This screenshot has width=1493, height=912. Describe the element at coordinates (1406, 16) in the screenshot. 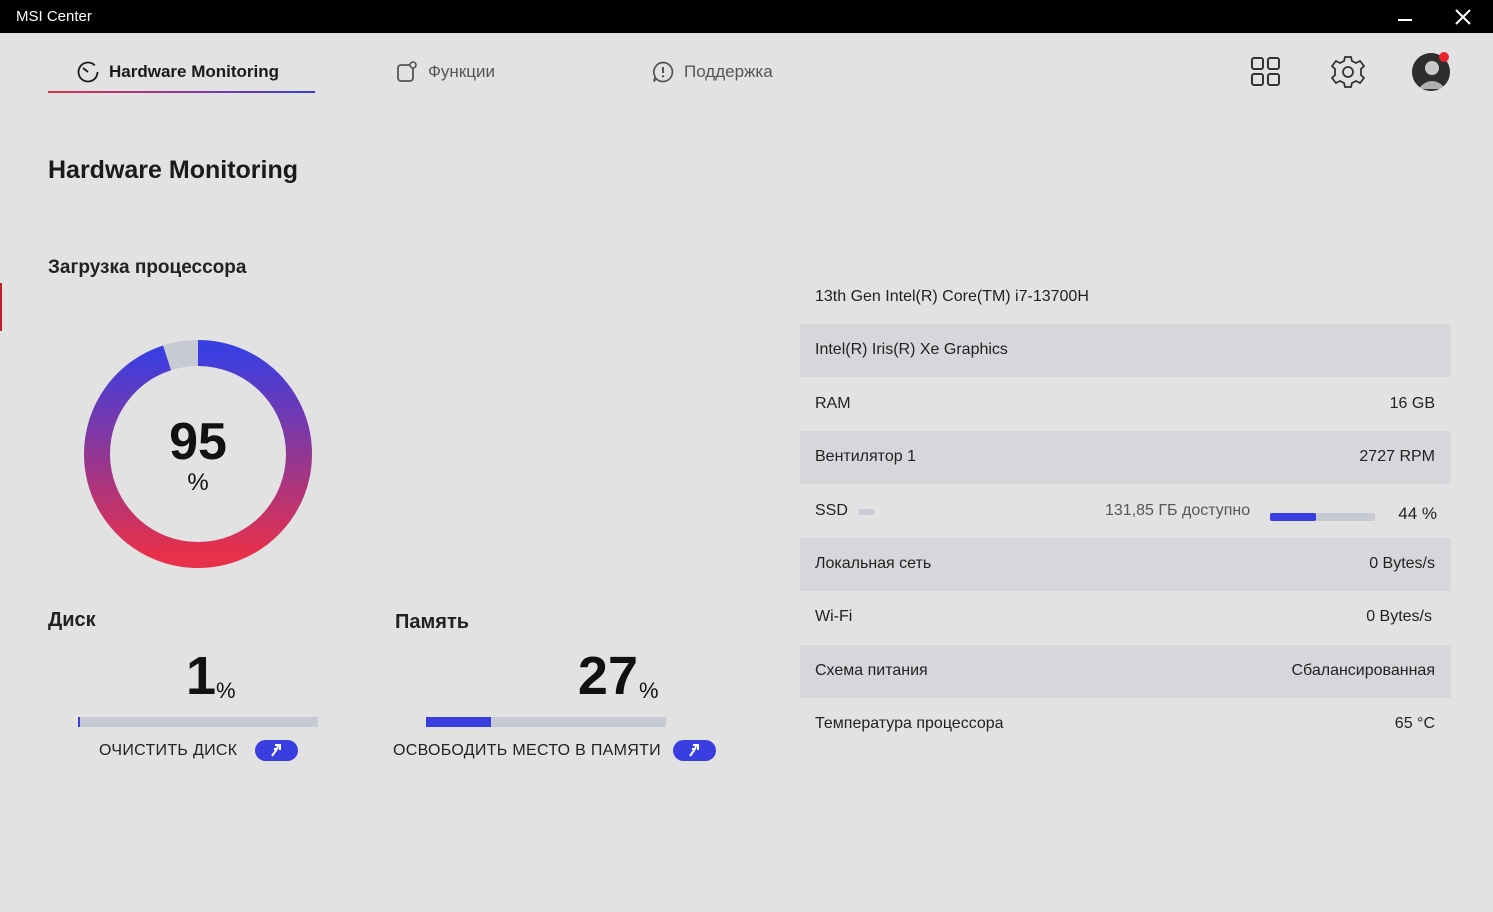

I see `minimize-button` at that location.